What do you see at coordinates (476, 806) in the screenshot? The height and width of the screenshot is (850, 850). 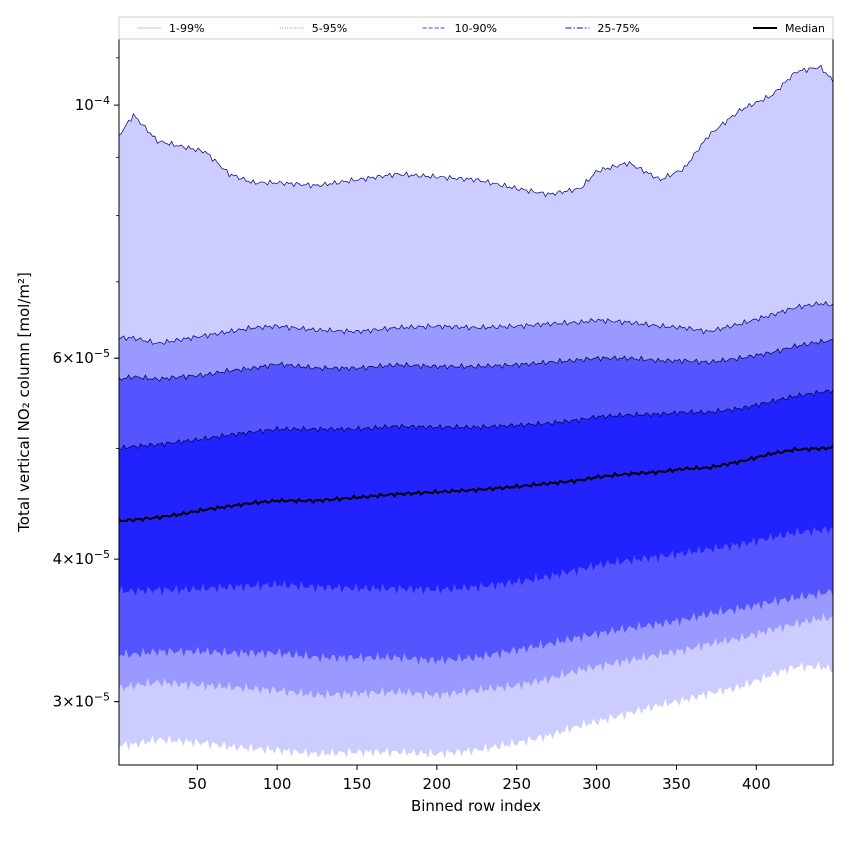 I see `x-axis-label: Binned row index` at bounding box center [476, 806].